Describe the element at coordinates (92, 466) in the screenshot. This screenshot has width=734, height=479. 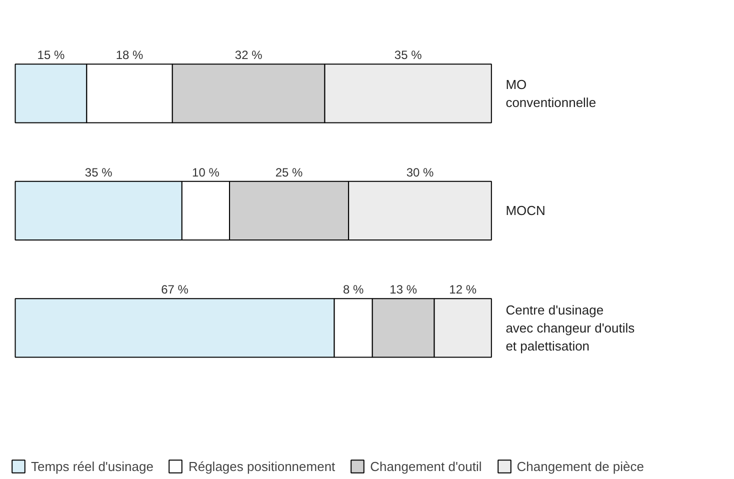
I see `legend-label: Temps réel d'usinage` at that location.